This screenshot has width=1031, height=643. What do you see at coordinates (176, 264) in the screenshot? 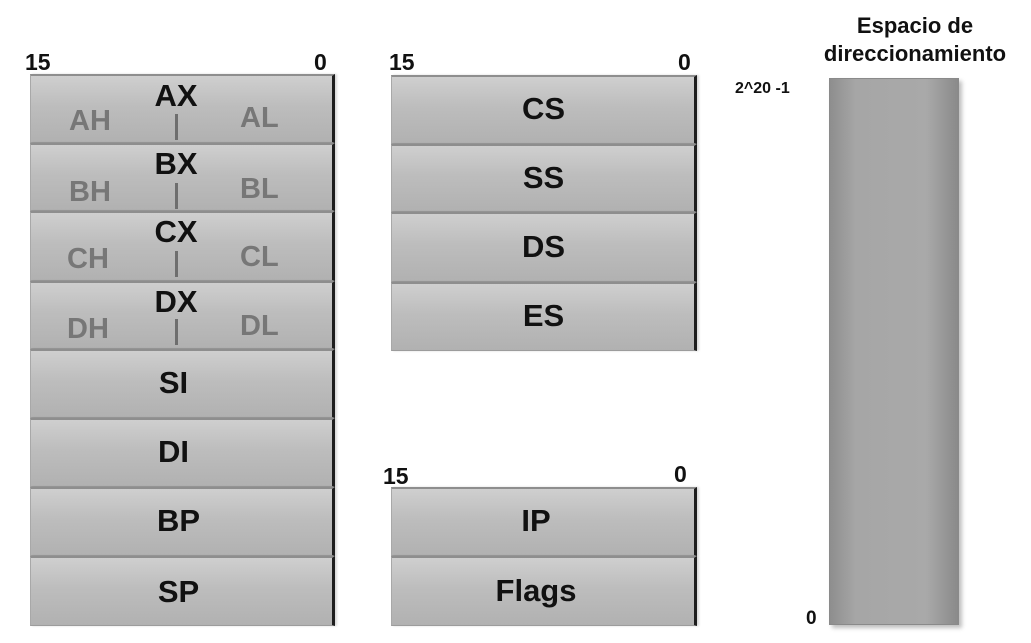
I see `register-cx-divider` at bounding box center [176, 264].